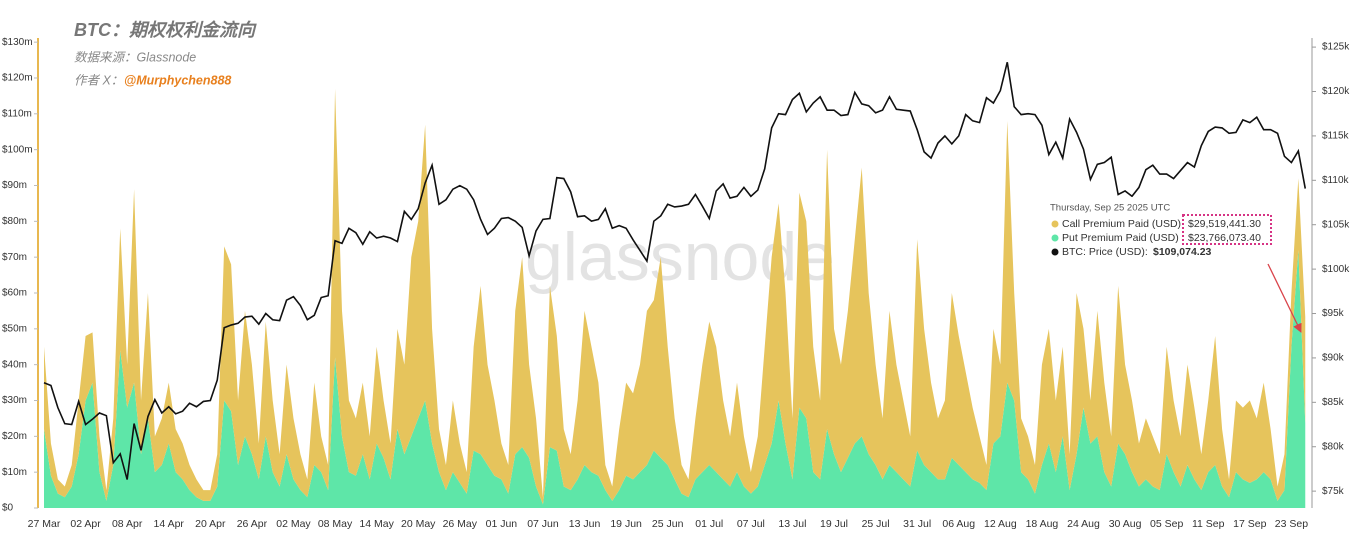 This screenshot has height=546, width=1356. Describe the element at coordinates (1249, 524) in the screenshot. I see `x-tick-label: 17 Sep` at that location.